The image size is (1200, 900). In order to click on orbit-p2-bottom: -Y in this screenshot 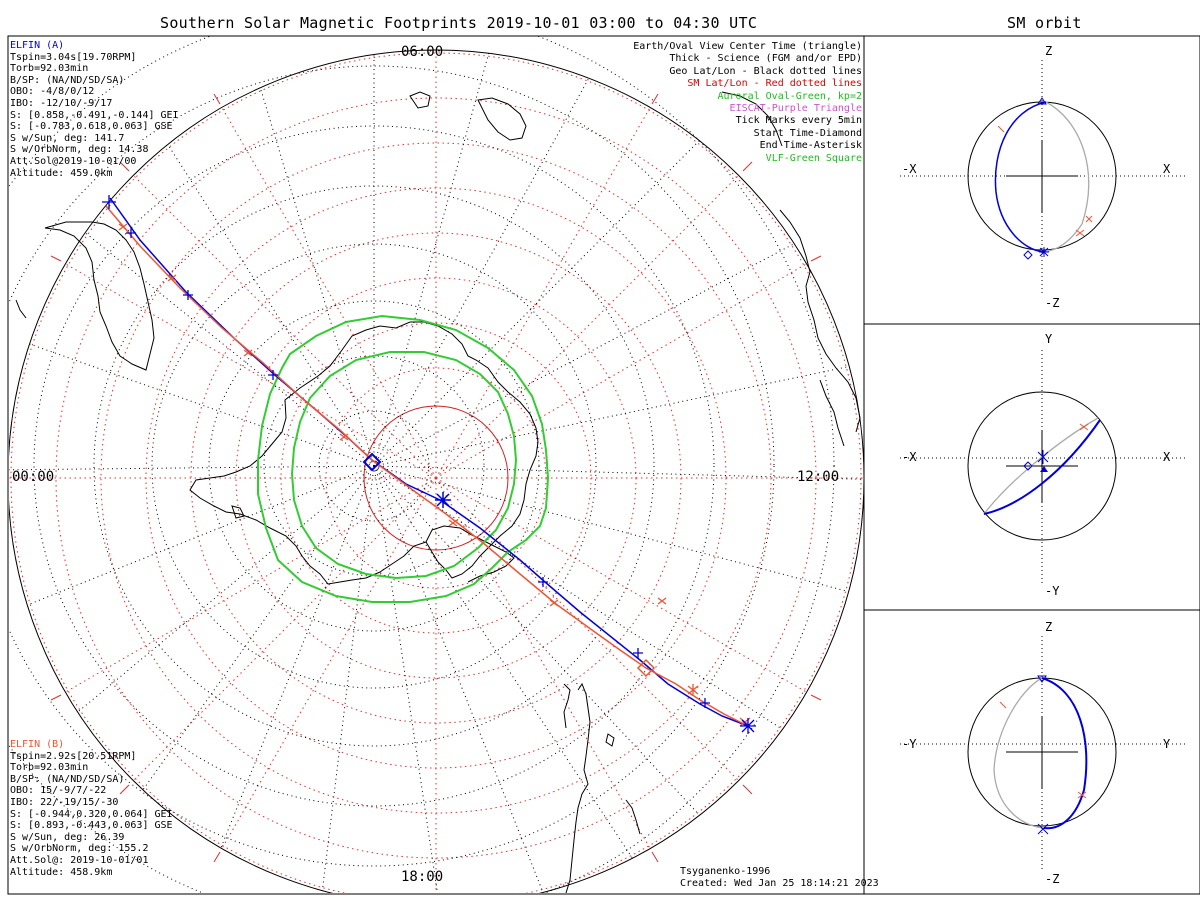, I will do `click(1052, 591)`.